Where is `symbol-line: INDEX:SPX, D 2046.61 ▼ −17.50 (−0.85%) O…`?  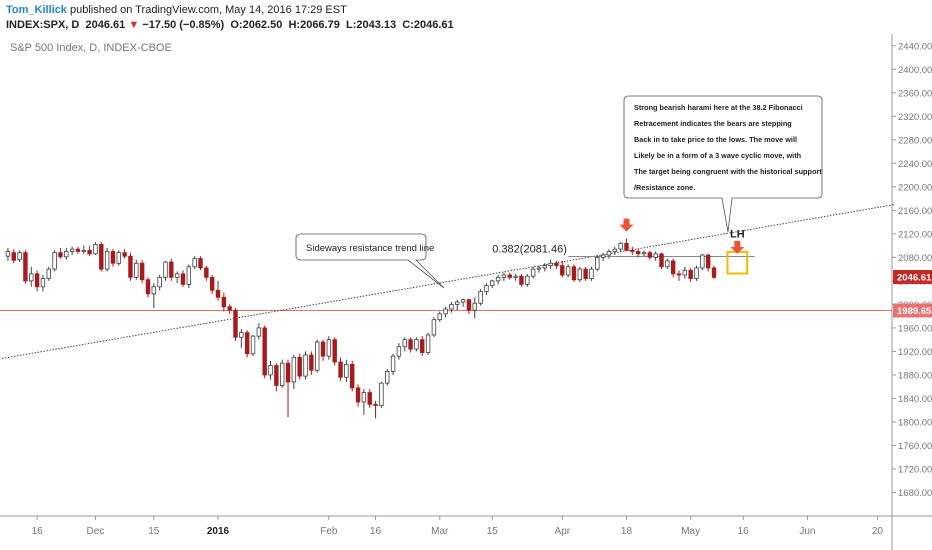 symbol-line: INDEX:SPX, D 2046.61 ▼ −17.50 (−0.85%) O… is located at coordinates (230, 25).